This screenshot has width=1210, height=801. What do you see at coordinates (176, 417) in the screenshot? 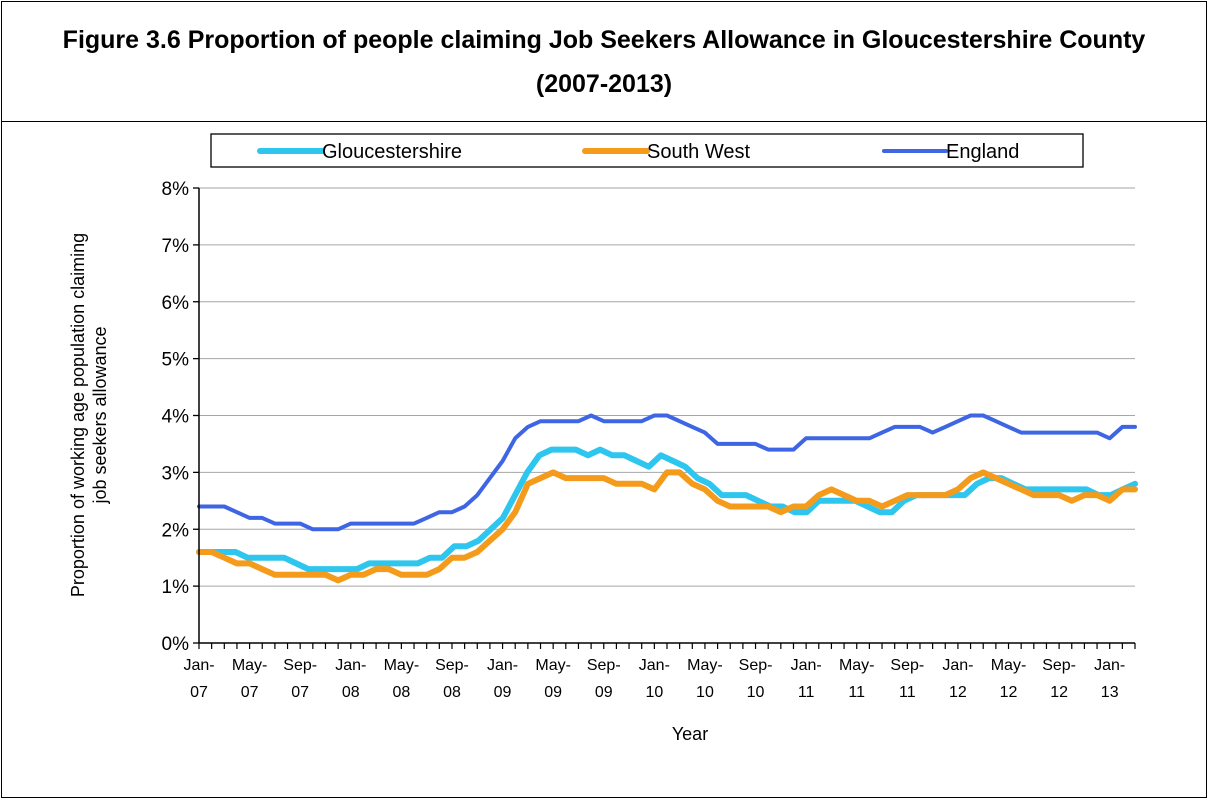
I see `y-tick-label: 4%` at bounding box center [176, 417].